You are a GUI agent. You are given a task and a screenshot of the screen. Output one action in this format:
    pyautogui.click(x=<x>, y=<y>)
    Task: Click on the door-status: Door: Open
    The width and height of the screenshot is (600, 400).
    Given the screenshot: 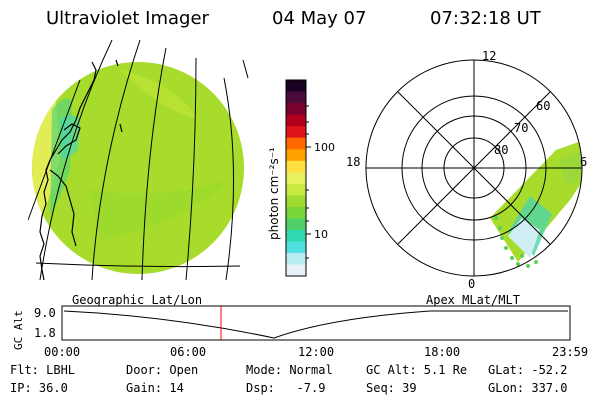 What is the action you would take?
    pyautogui.click(x=162, y=370)
    